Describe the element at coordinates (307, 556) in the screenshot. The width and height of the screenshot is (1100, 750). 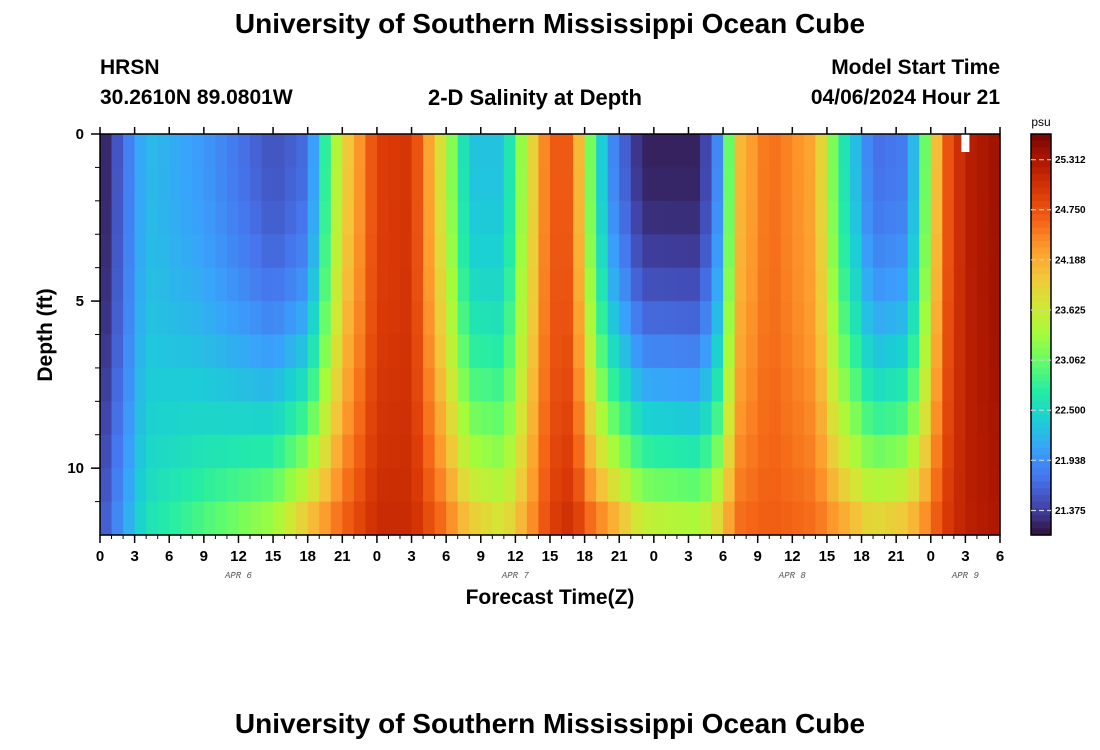
I see `x-tick-label: 18` at that location.